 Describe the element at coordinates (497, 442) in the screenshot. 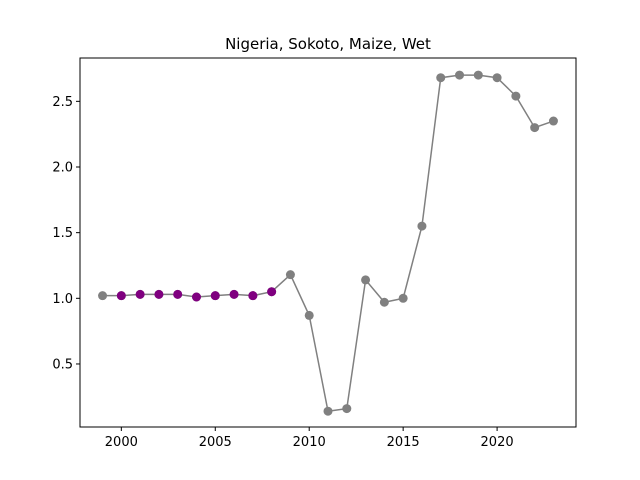

I see `x-tick-label: 2020` at that location.